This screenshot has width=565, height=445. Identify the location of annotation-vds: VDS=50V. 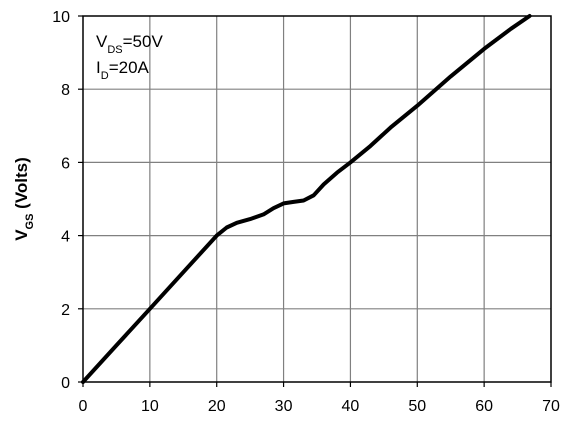
(129, 44).